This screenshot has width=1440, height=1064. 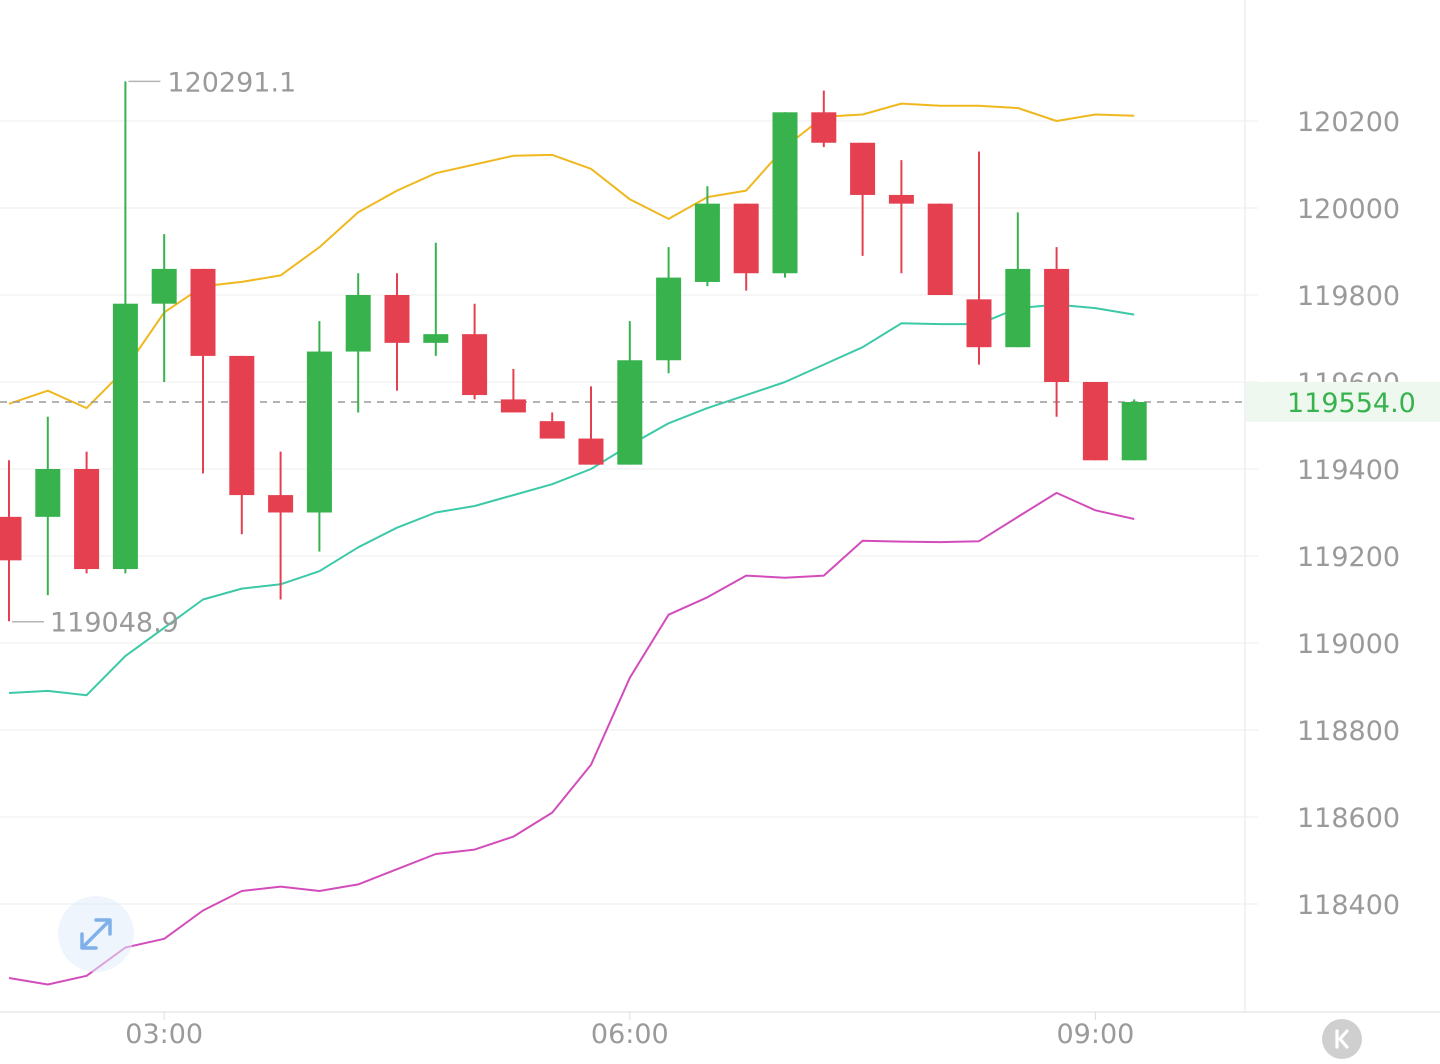 I want to click on price-tick-label: 118400, so click(x=1348, y=905).